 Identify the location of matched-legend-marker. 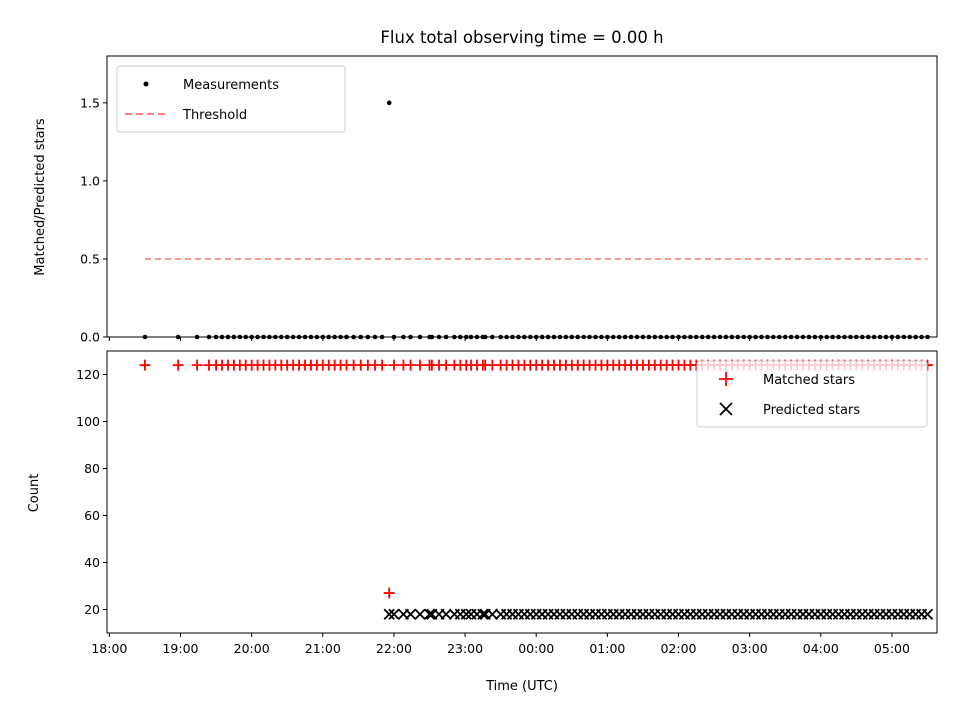
(726, 379).